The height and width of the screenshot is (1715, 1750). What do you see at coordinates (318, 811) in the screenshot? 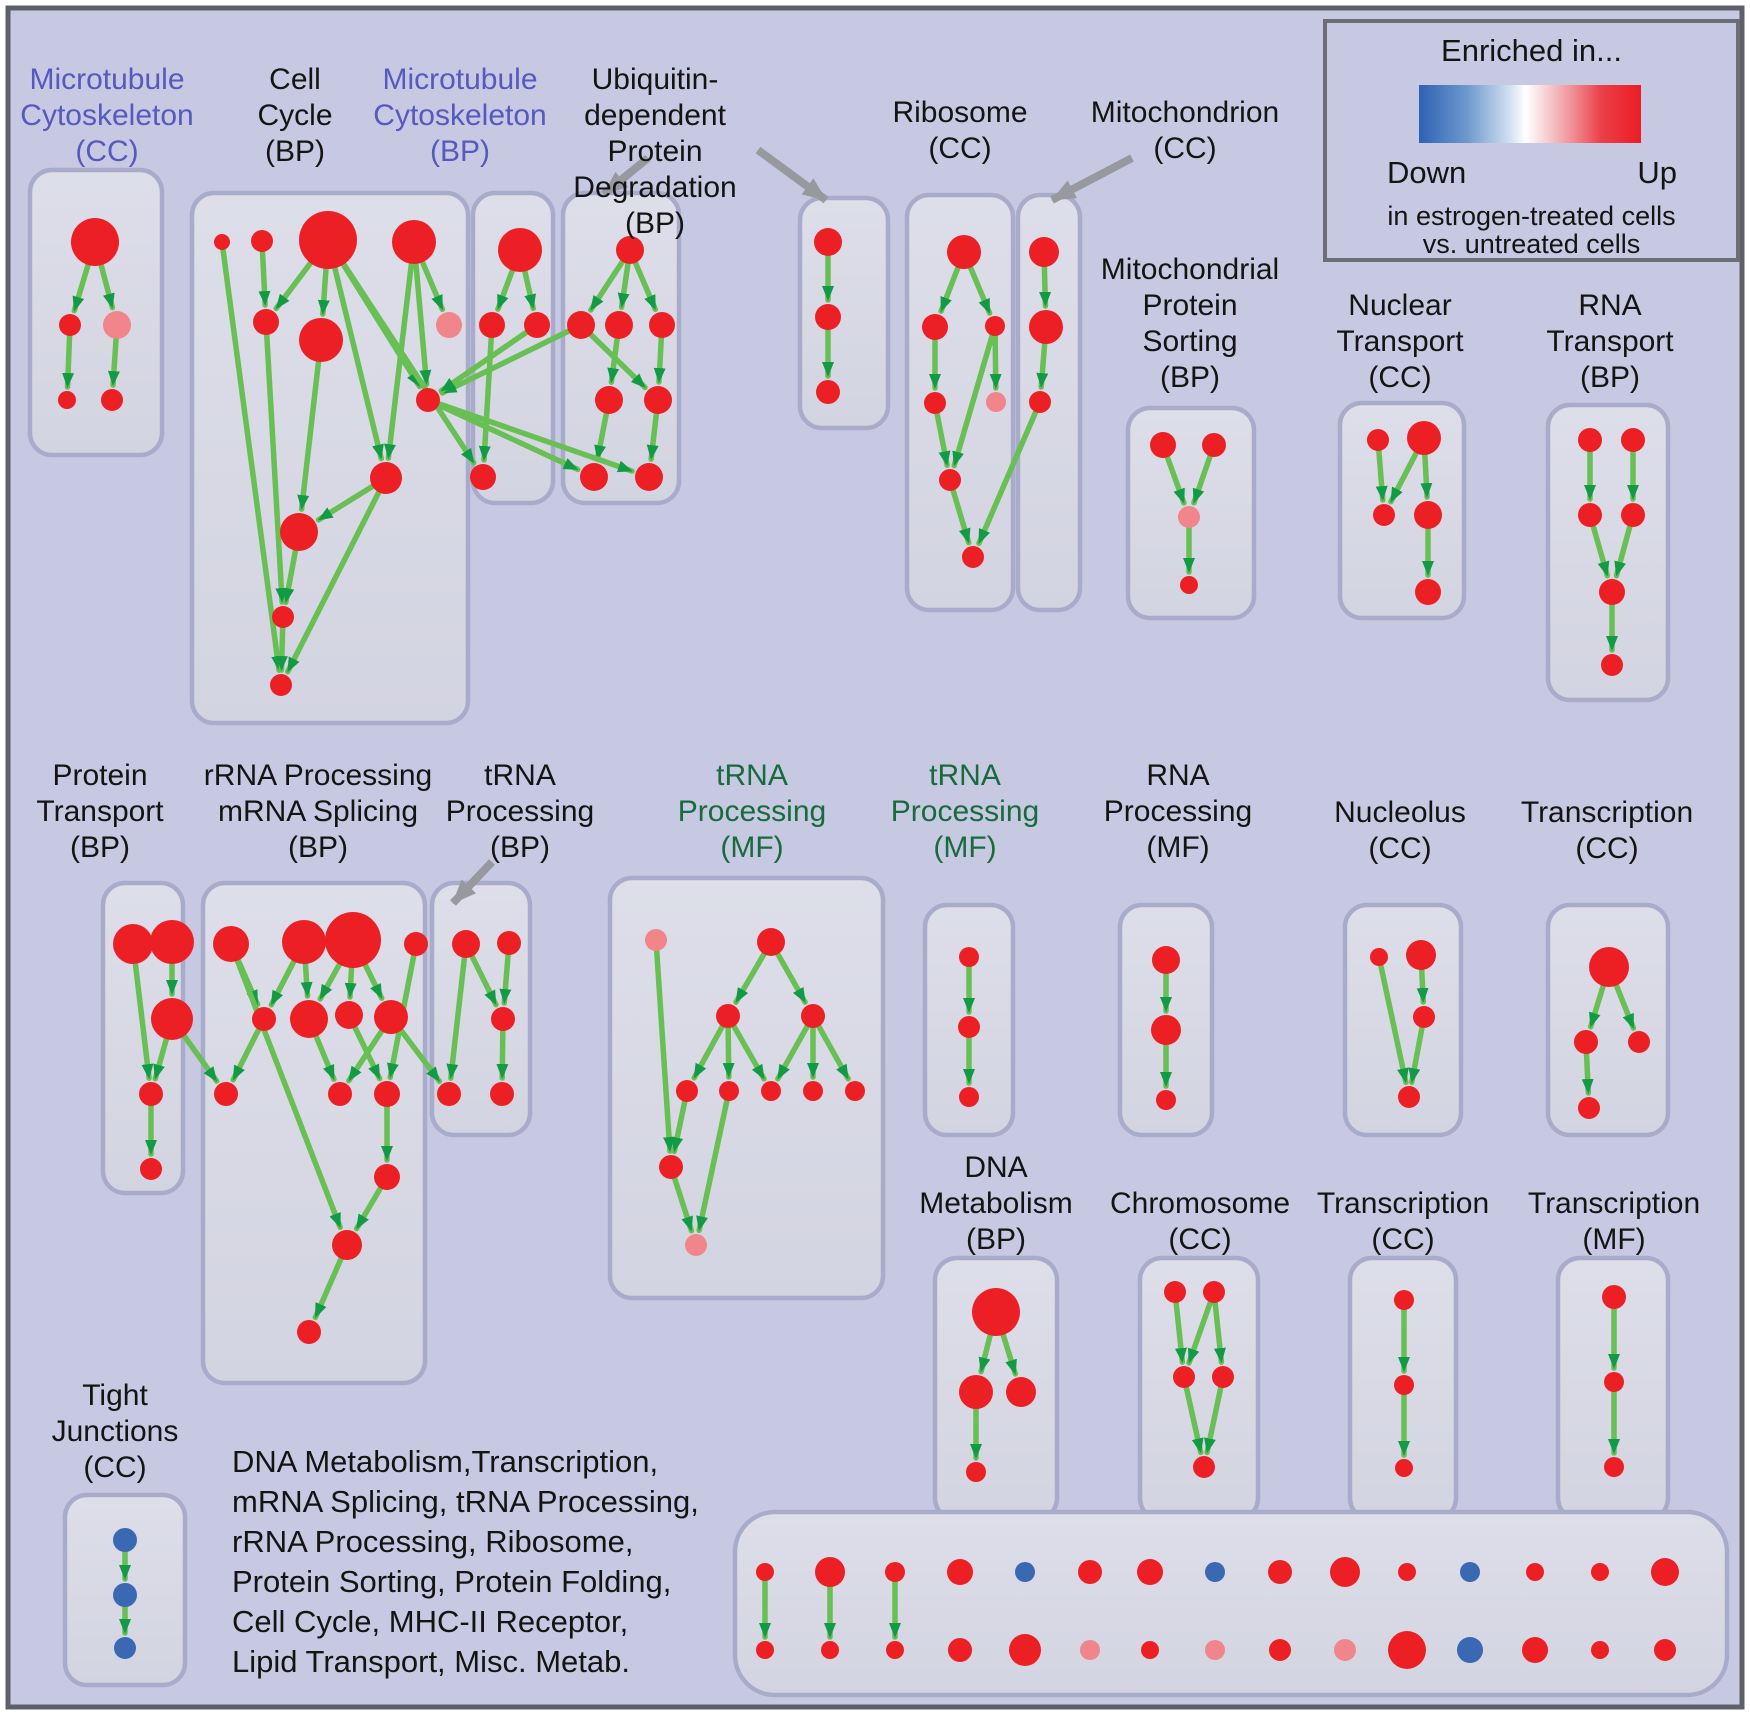
I see `cluster-label-rrna-mrna-bp: rRNA Processing mRNA Splicing (BP)` at bounding box center [318, 811].